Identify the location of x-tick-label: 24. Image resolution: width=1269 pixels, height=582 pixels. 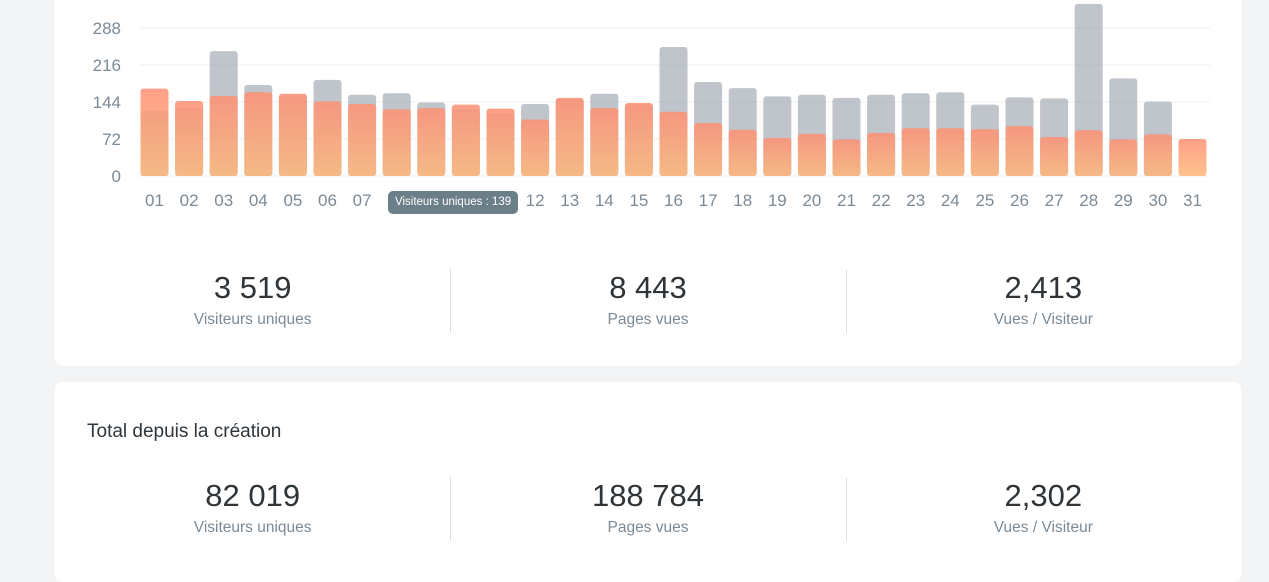
(950, 200).